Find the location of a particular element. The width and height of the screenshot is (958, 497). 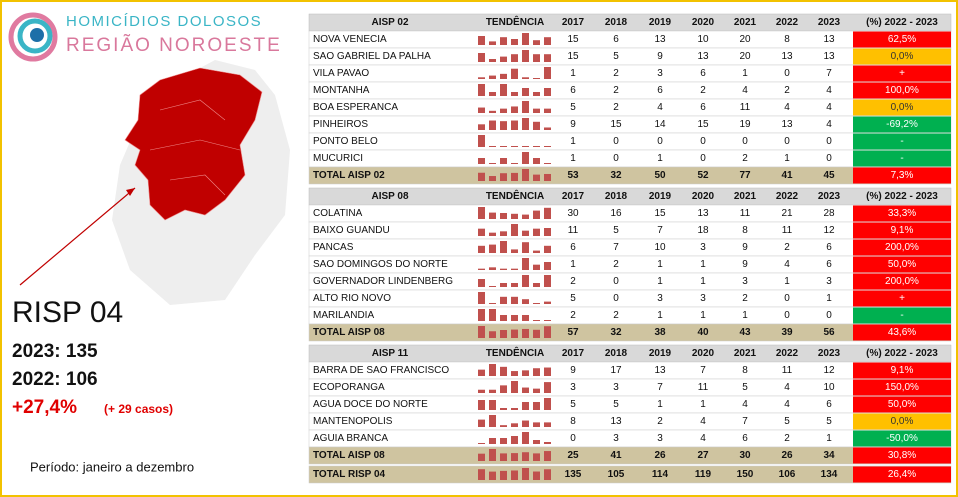

change-value: 26,4% is located at coordinates (902, 474).